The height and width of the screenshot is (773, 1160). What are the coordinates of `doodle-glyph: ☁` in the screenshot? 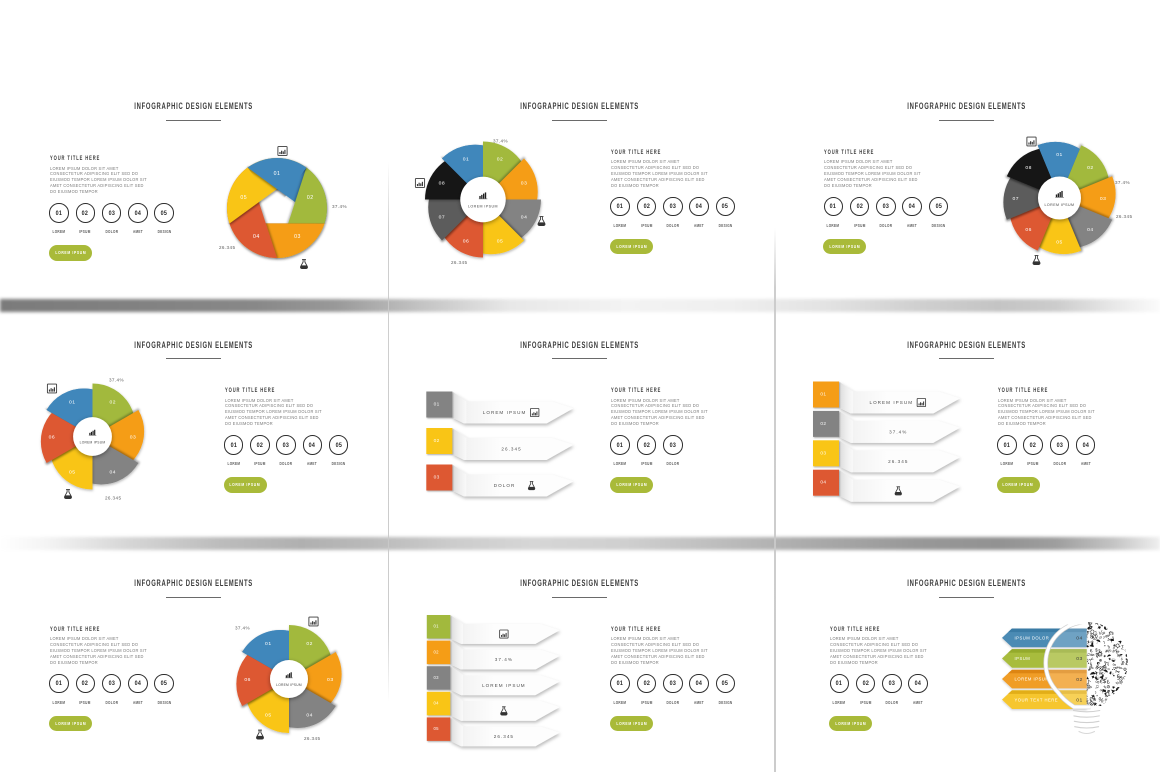 It's located at (1100, 704).